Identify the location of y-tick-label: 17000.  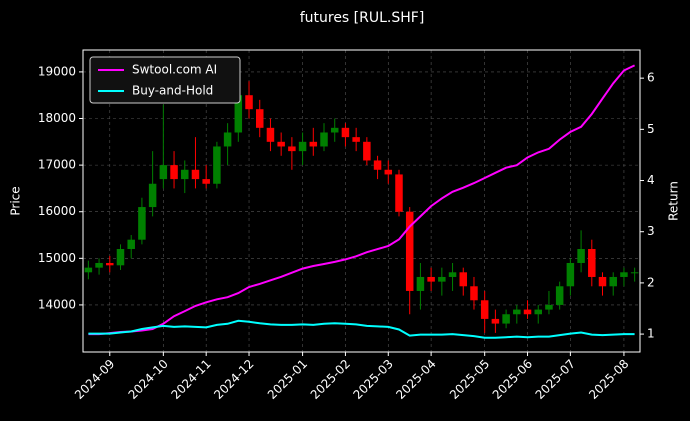
(57, 165).